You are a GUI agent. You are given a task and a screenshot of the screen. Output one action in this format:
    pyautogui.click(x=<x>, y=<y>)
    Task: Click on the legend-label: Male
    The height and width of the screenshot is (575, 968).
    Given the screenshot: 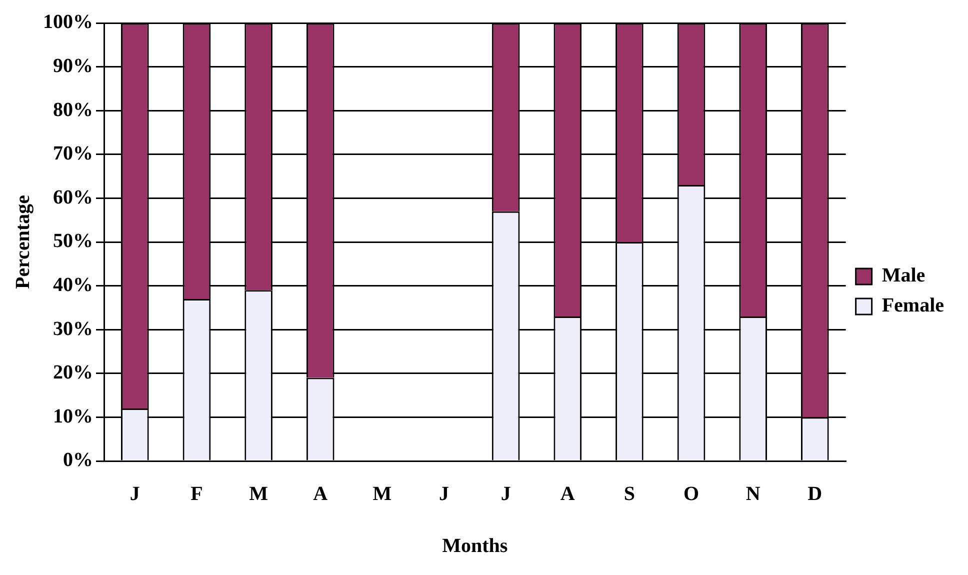 What is the action you would take?
    pyautogui.click(x=904, y=275)
    